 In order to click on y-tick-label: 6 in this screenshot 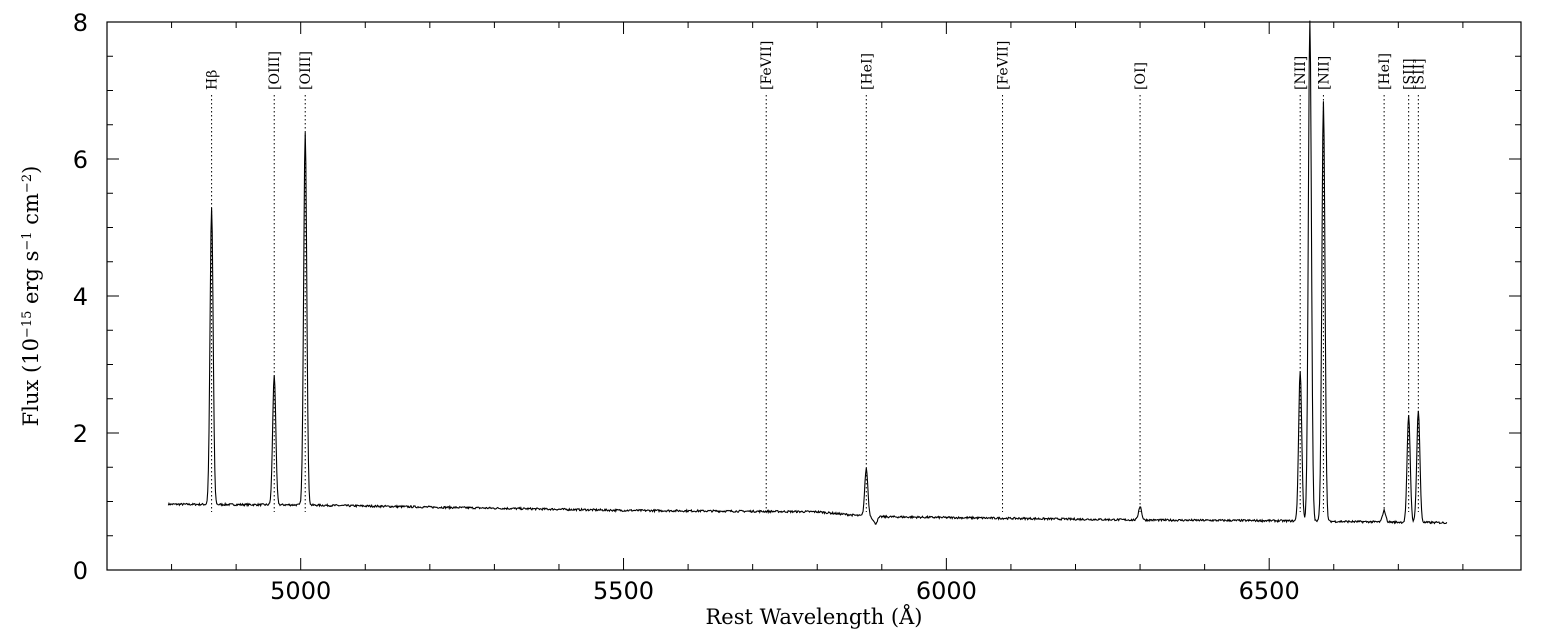, I will do `click(80, 160)`.